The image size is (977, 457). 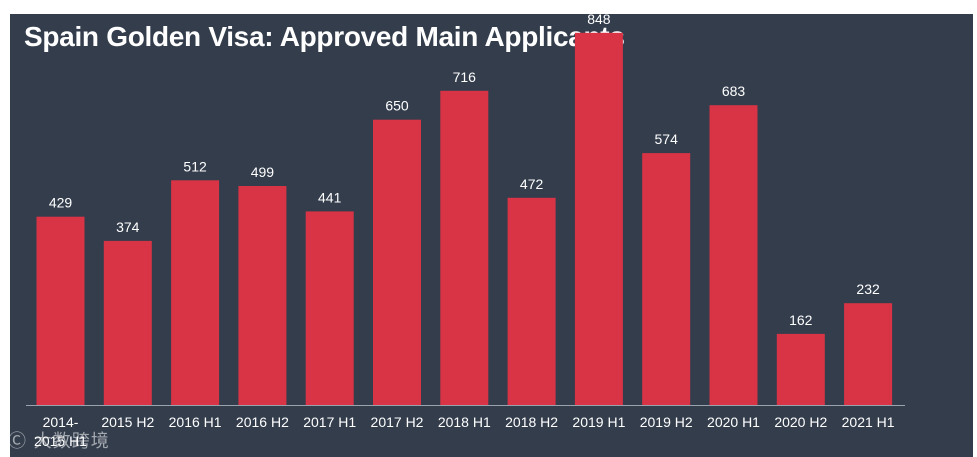 What do you see at coordinates (801, 320) in the screenshot?
I see `data-label-11: 162` at bounding box center [801, 320].